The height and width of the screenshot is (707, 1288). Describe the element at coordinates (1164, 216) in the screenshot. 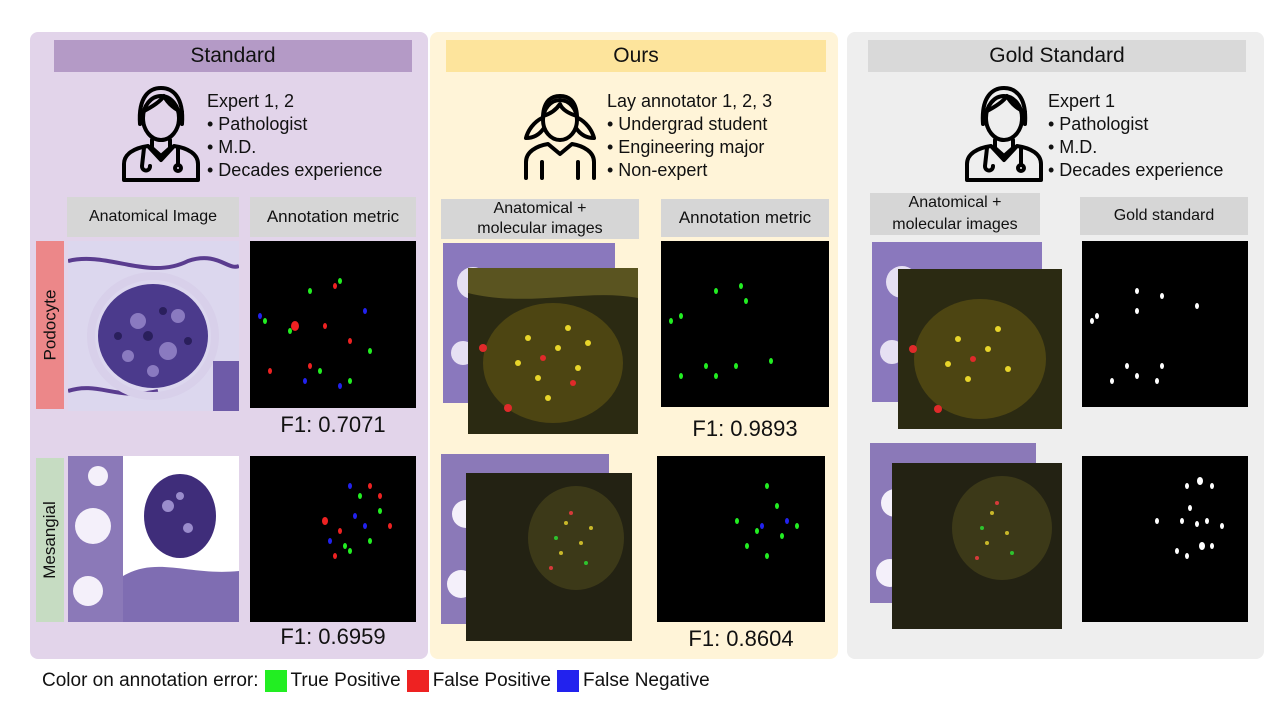

I see `gold-col-standard: Gold standard` at that location.